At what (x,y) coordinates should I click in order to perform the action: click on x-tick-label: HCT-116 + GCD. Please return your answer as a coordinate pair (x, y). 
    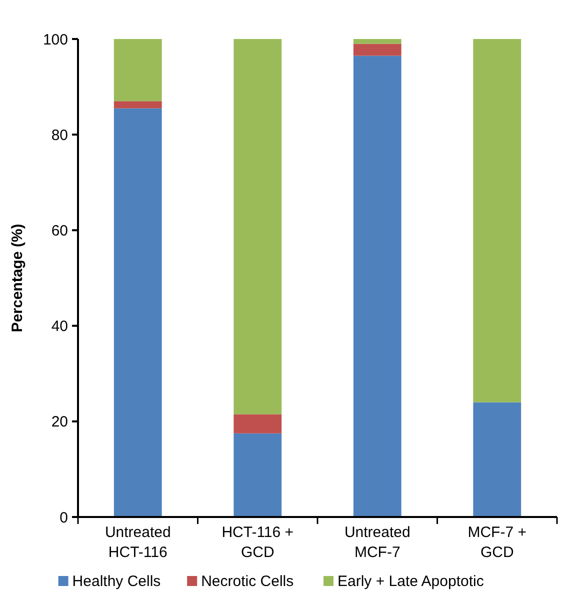
    Looking at the image, I should click on (258, 542).